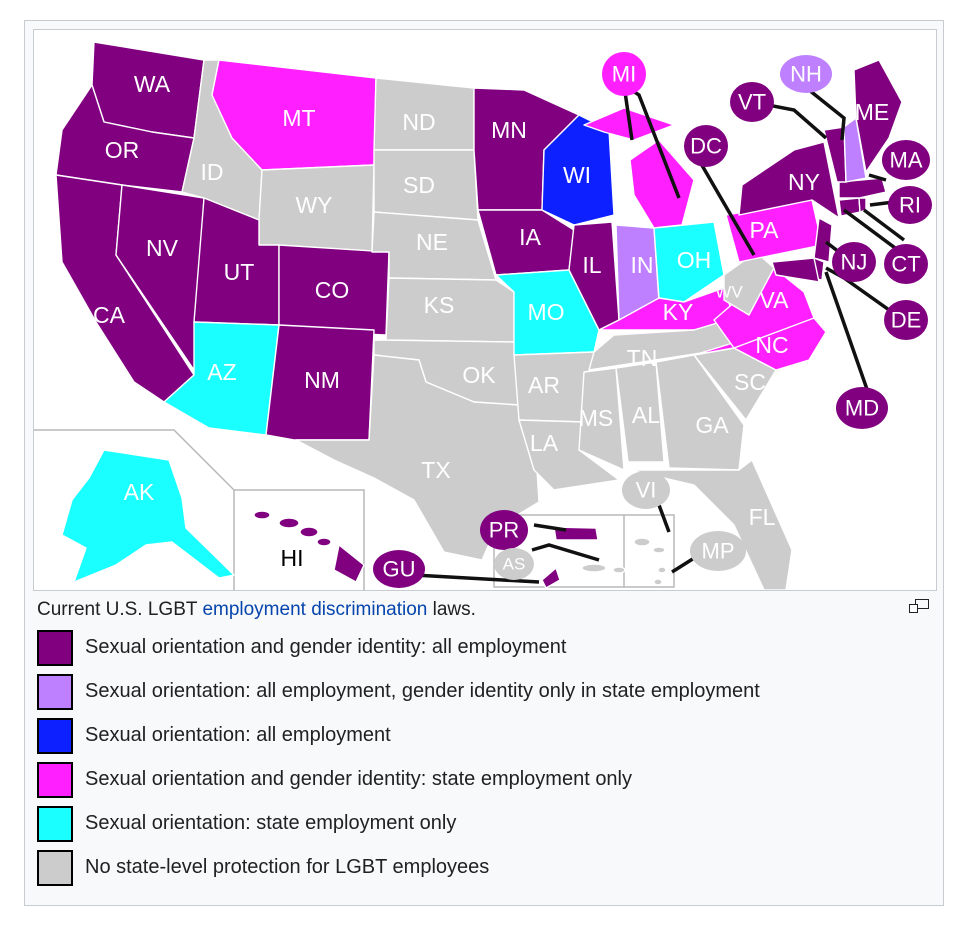 Image resolution: width=970 pixels, height=930 pixels. What do you see at coordinates (642, 265) in the screenshot?
I see `label-in: IN` at bounding box center [642, 265].